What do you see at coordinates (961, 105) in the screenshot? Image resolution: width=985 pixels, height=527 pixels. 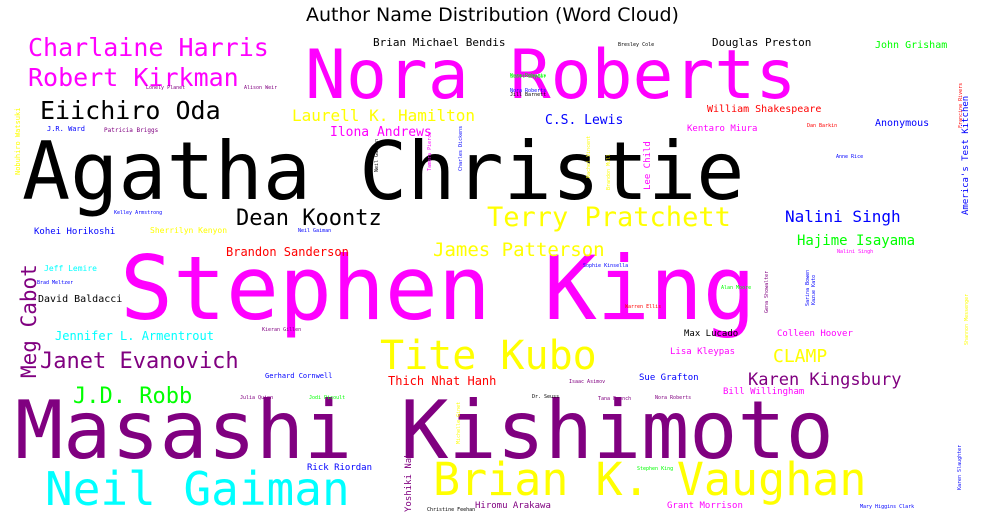 I see `word-francine-rivers: Francine Rivers` at bounding box center [961, 105].